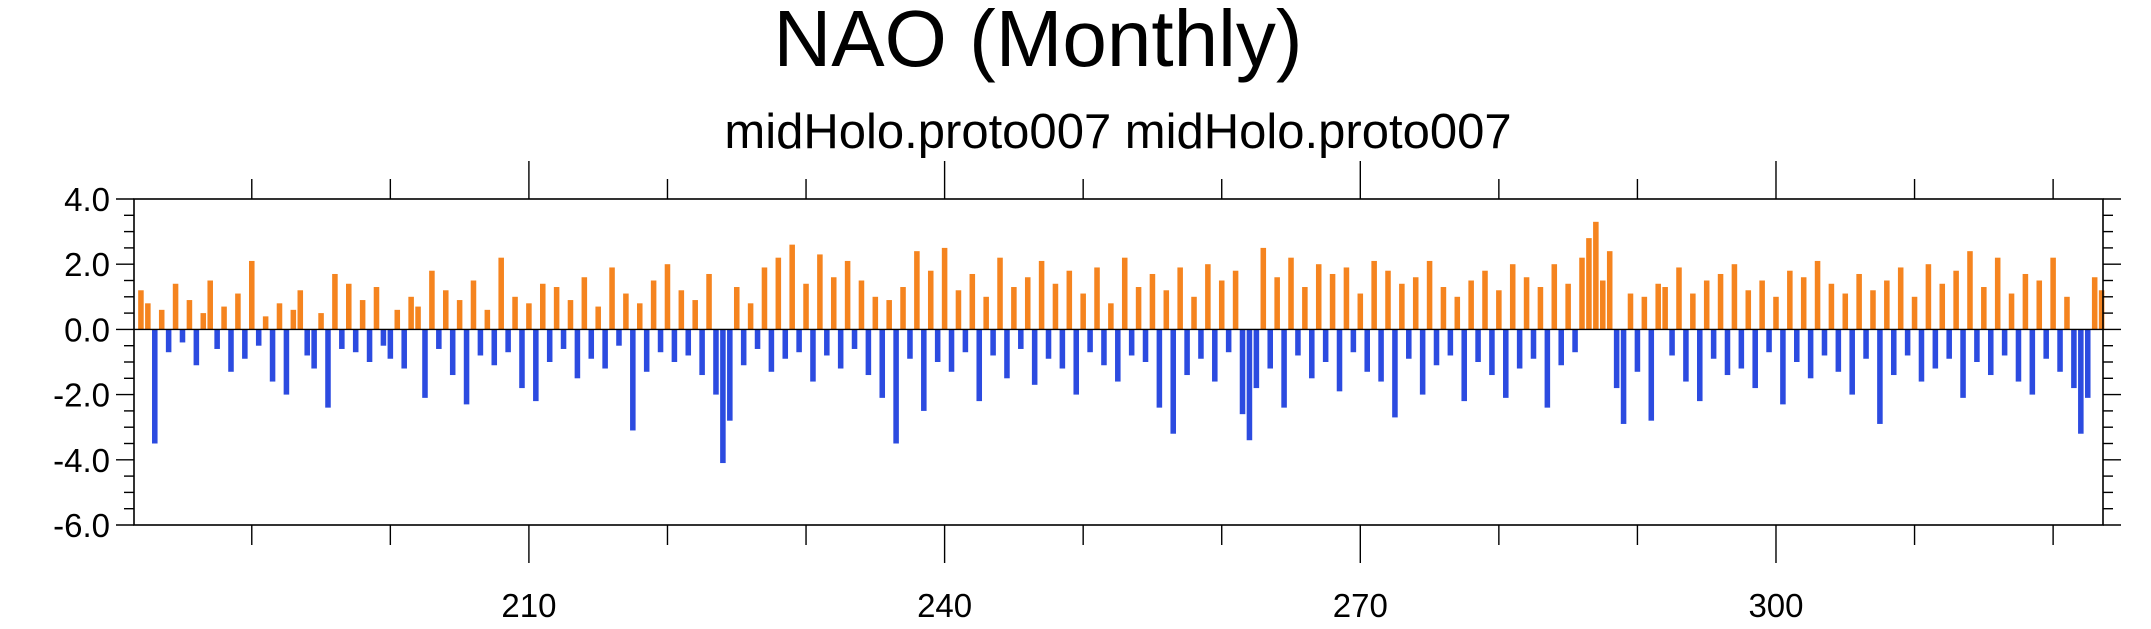 Image resolution: width=2151 pixels, height=629 pixels. I want to click on y-tick-label: 2.0, so click(87, 264).